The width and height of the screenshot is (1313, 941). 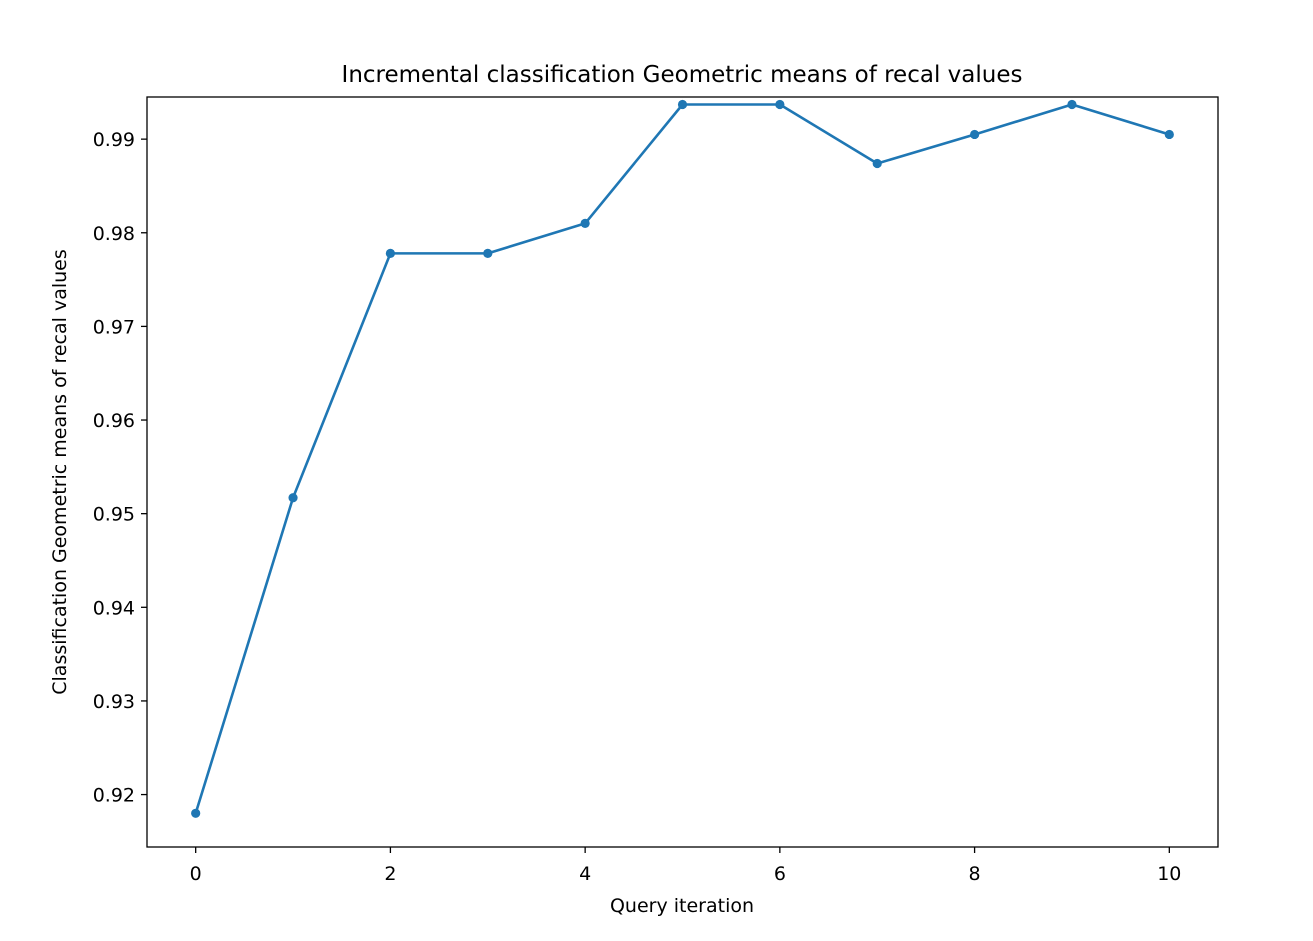 What do you see at coordinates (390, 874) in the screenshot?
I see `x-tick-label: 2` at bounding box center [390, 874].